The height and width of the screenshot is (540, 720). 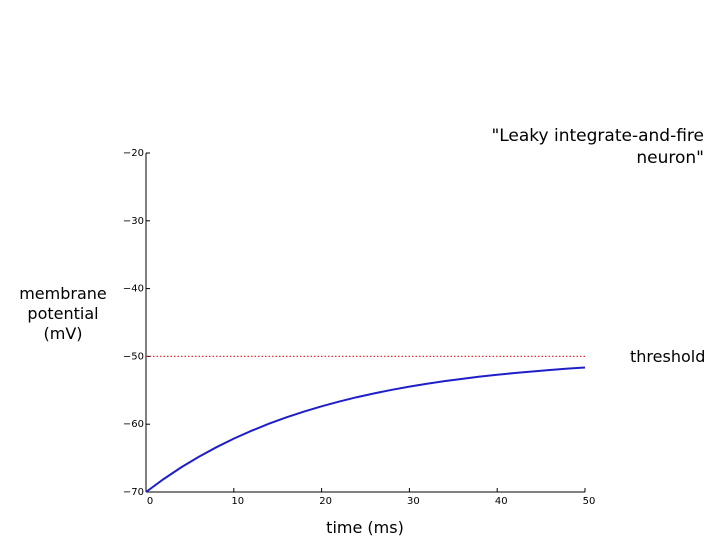 What do you see at coordinates (133, 221) in the screenshot?
I see `y-tick-label: −30` at bounding box center [133, 221].